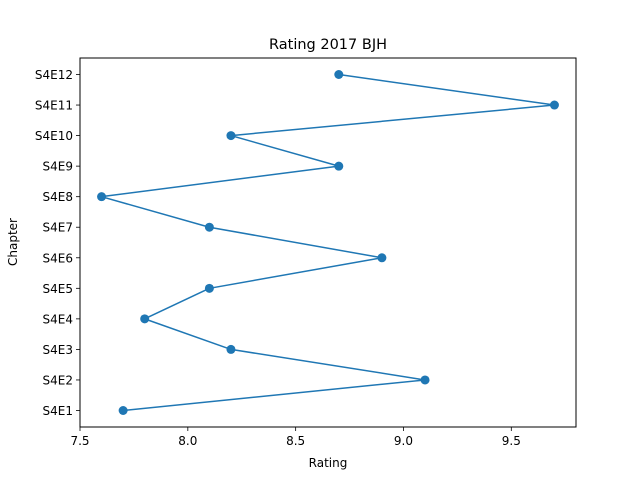 Image resolution: width=640 pixels, height=480 pixels. What do you see at coordinates (58, 380) in the screenshot?
I see `y-tick-label: S4E2` at bounding box center [58, 380].